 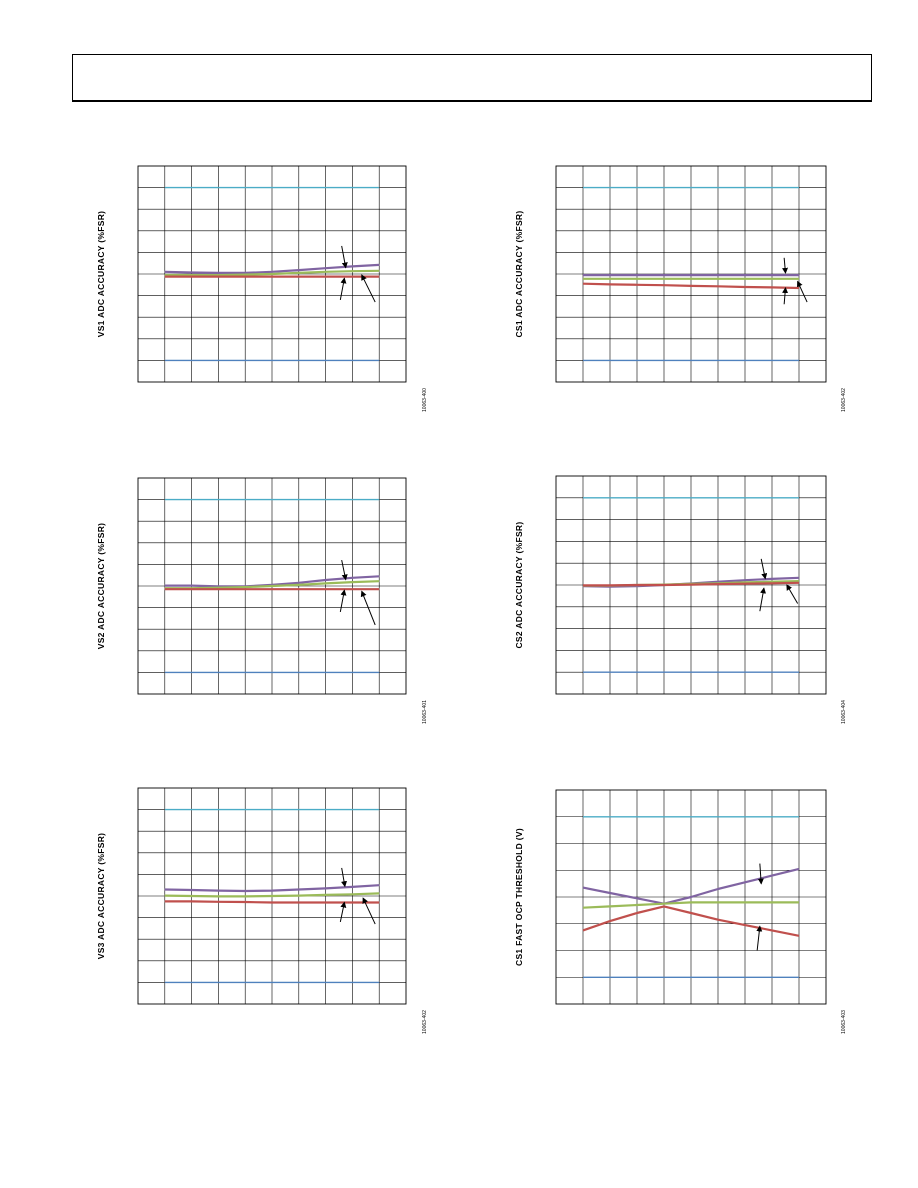 What do you see at coordinates (844, 712) in the screenshot?
I see `figure-id: 10063-404` at bounding box center [844, 712].